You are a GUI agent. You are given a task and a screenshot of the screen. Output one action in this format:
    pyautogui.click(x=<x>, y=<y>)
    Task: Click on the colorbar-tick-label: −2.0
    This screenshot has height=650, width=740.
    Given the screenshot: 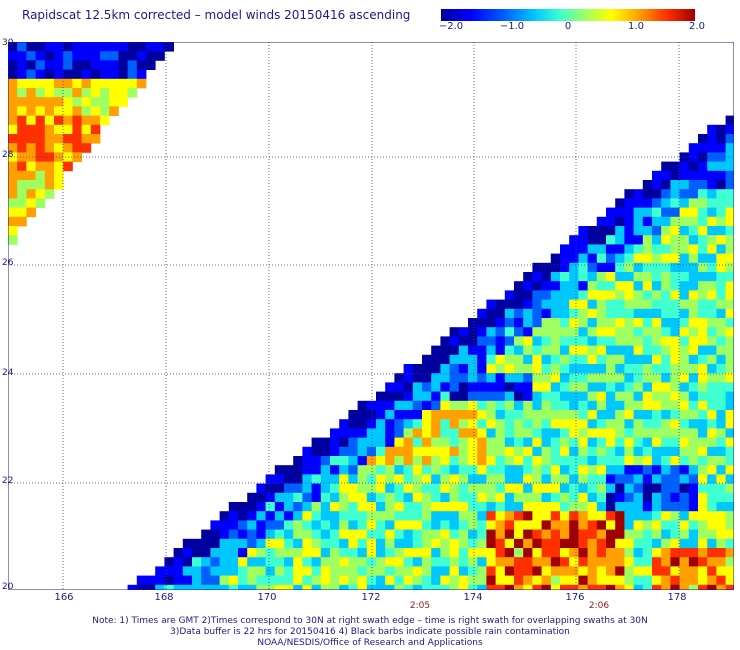 What is the action you would take?
    pyautogui.click(x=451, y=26)
    